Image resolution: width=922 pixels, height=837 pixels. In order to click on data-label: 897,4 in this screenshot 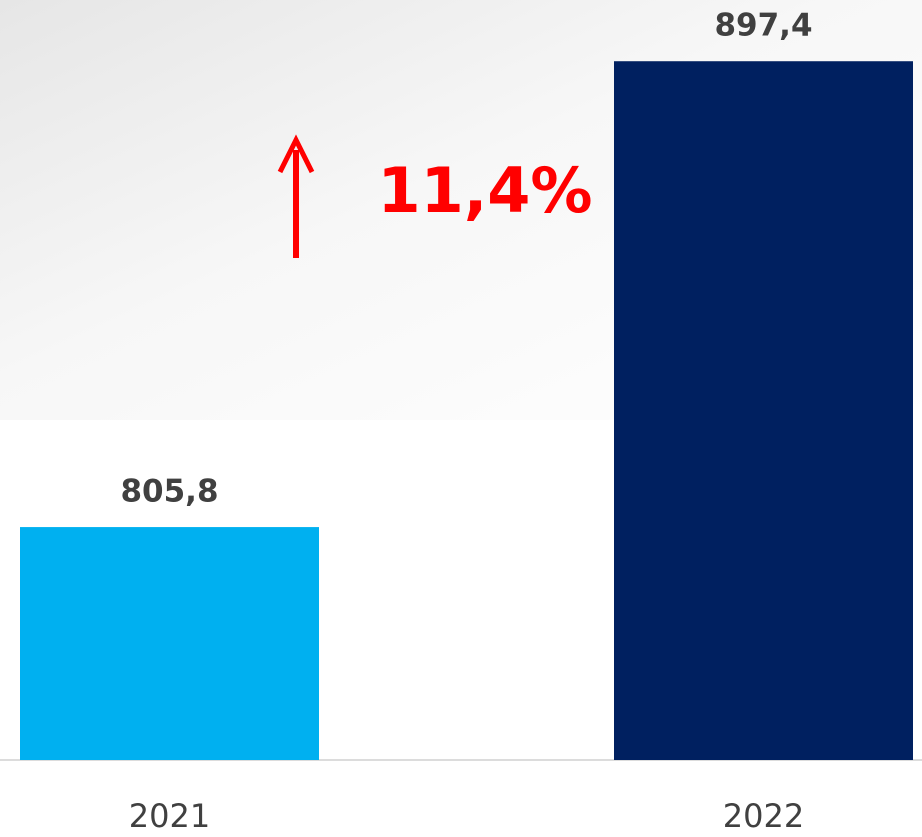, I will do `click(763, 26)`.